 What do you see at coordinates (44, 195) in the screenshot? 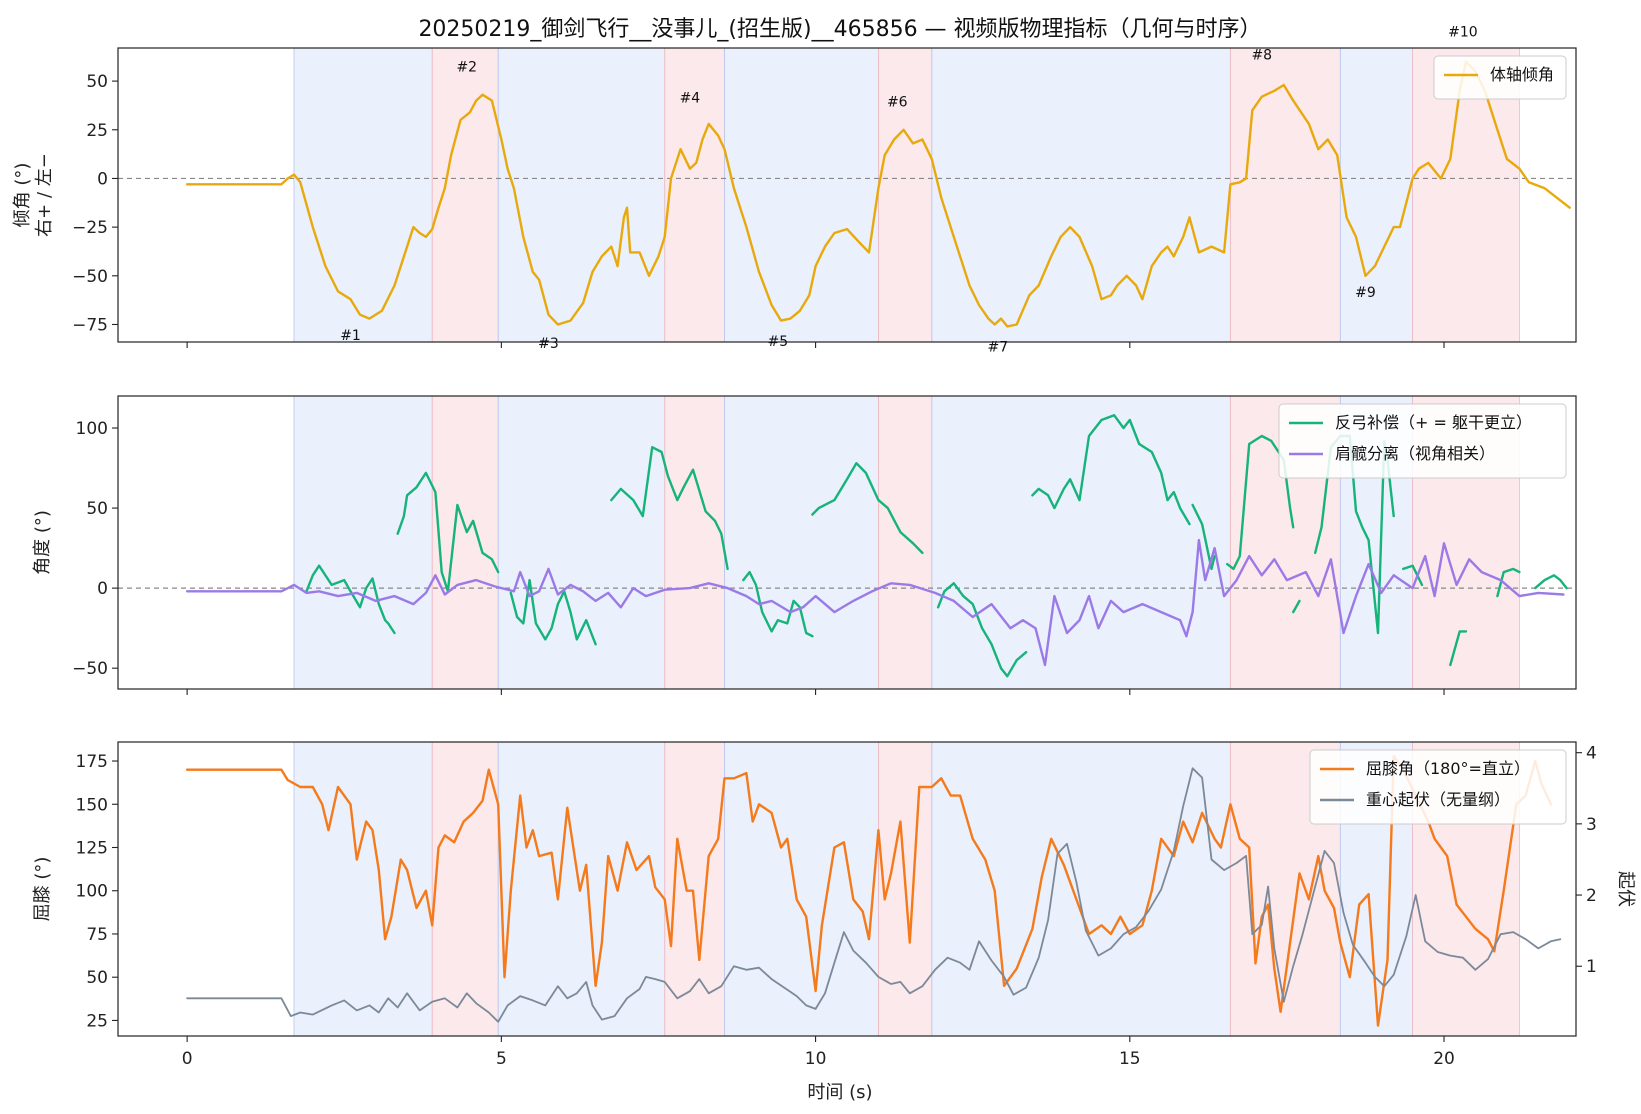
I see `y-axis-label: 右+ / 左−` at bounding box center [44, 195].